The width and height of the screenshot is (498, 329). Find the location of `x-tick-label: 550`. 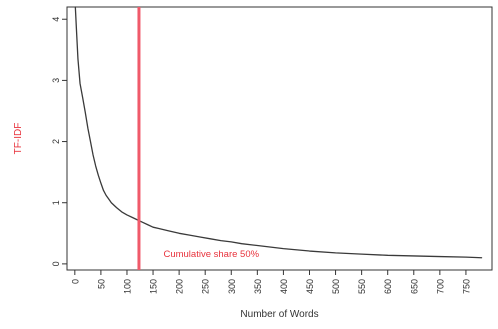

x-tick-label: 550 is located at coordinates (362, 286).